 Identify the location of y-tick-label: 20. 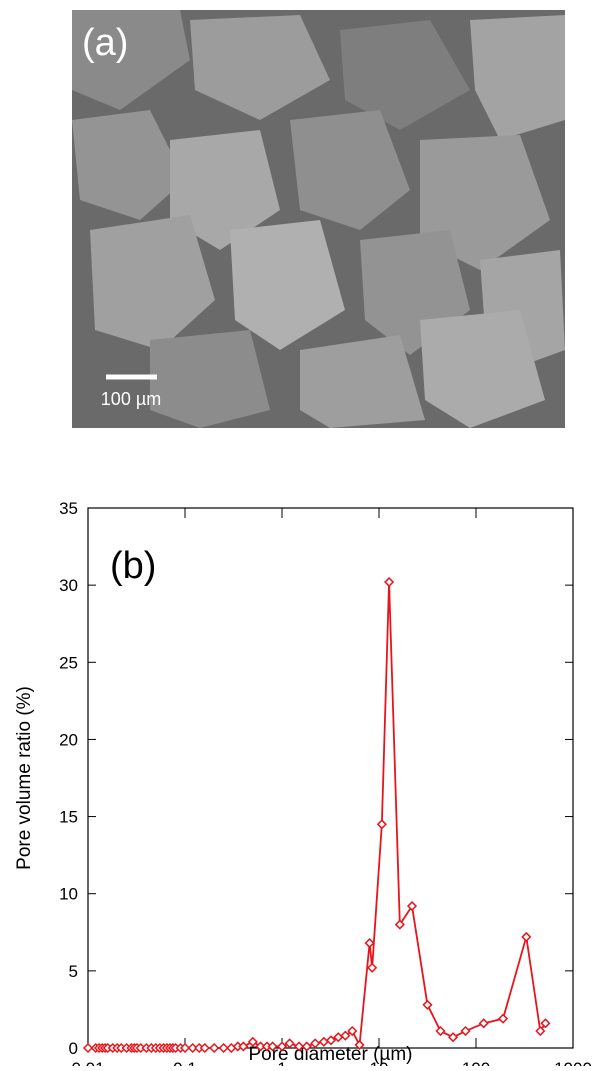
(68, 739).